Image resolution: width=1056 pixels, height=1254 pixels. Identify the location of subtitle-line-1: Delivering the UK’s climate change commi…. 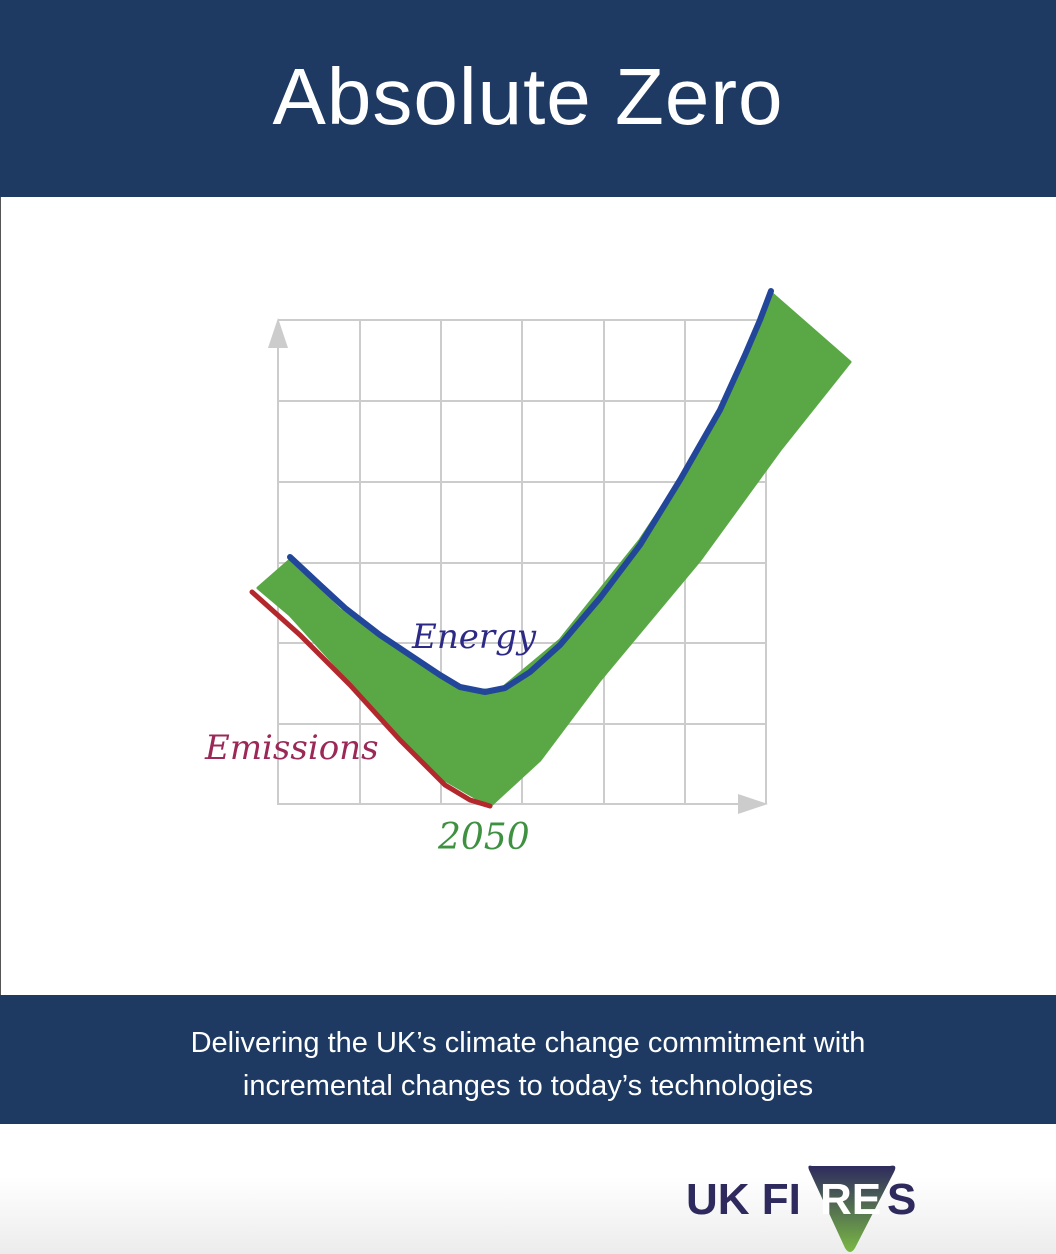
(528, 1043).